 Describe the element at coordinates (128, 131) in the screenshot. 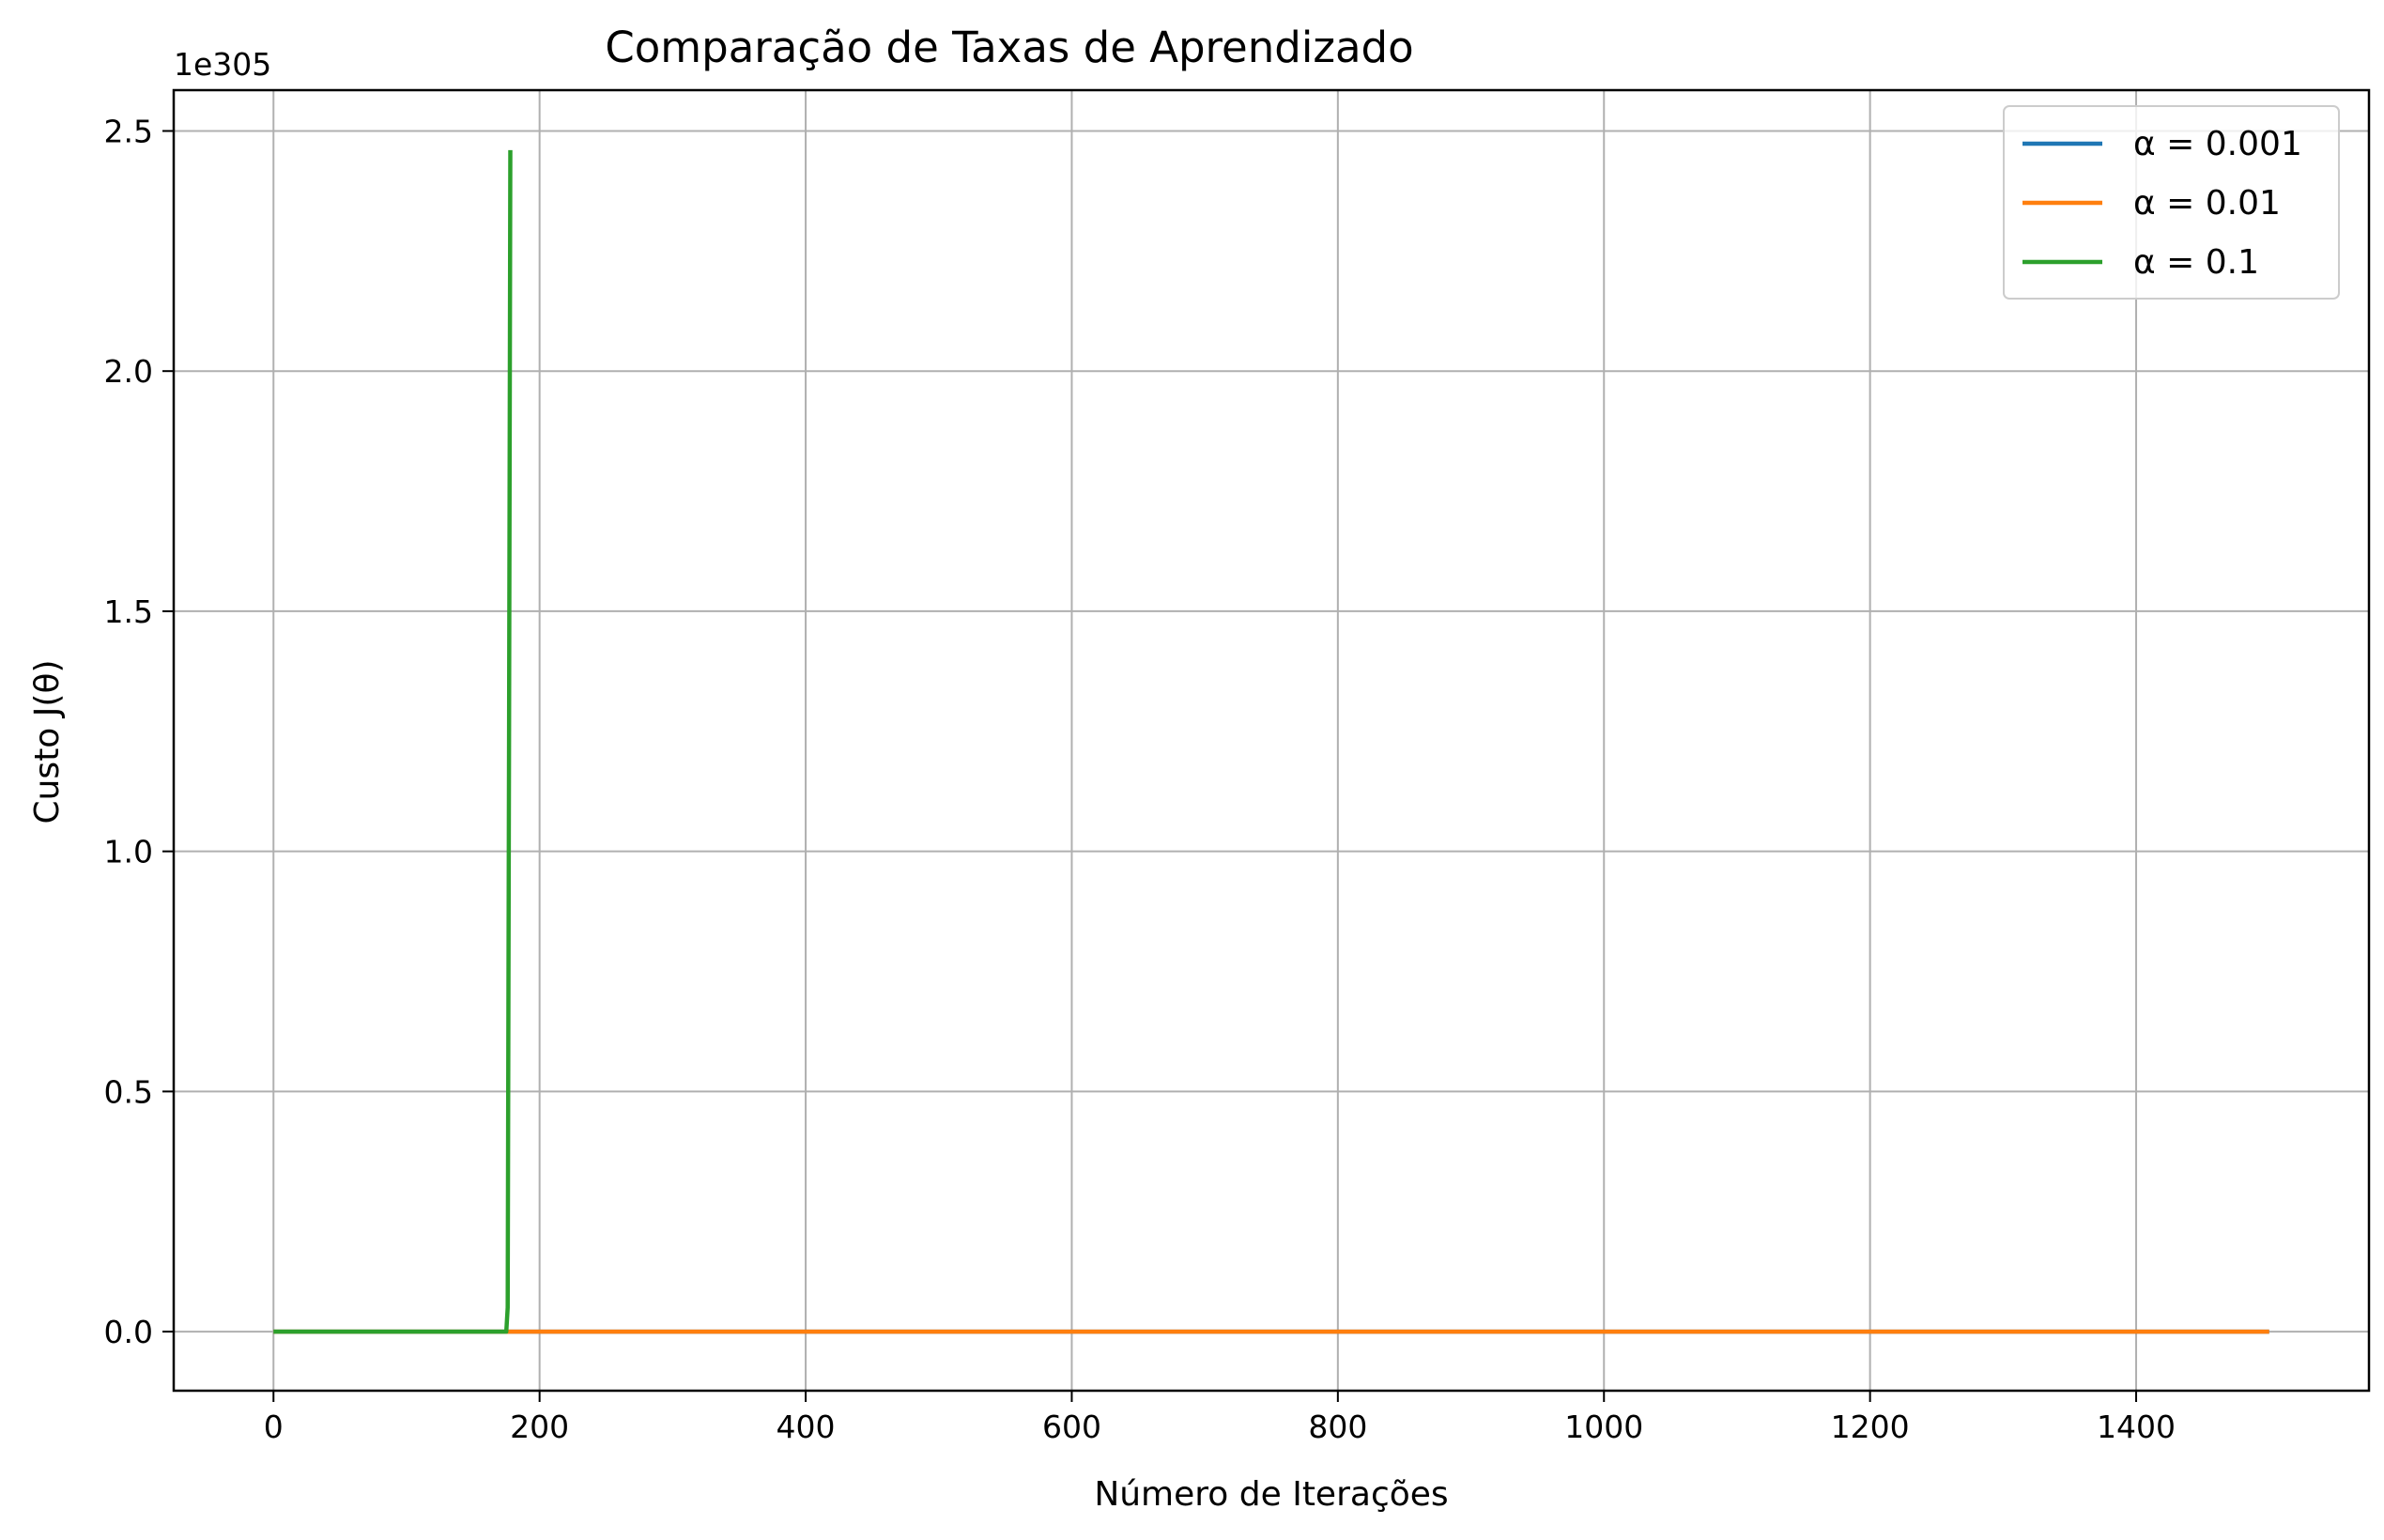

I see `y-tick-label: 2.5` at that location.